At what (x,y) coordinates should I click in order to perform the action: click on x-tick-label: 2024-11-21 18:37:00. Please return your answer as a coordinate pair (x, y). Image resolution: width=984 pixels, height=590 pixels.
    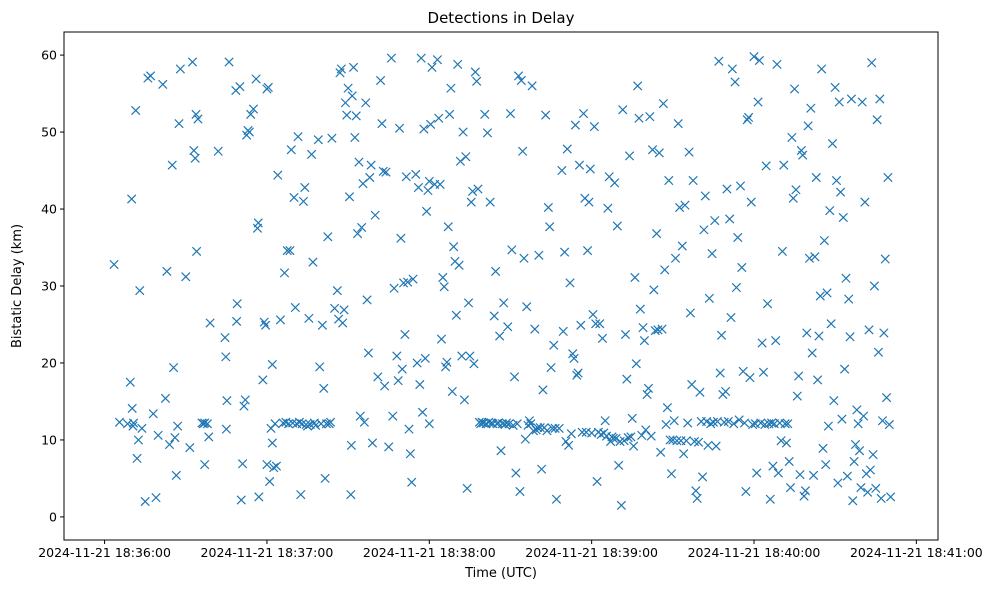
    Looking at the image, I should click on (267, 552).